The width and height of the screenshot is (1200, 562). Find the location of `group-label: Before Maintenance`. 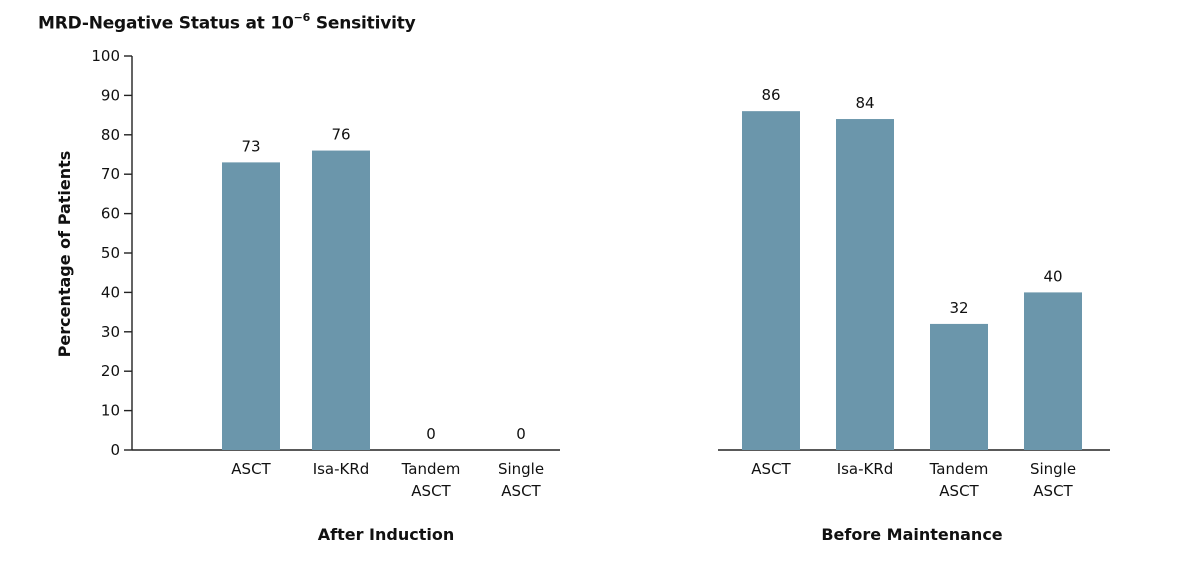

group-label: Before Maintenance is located at coordinates (911, 534).